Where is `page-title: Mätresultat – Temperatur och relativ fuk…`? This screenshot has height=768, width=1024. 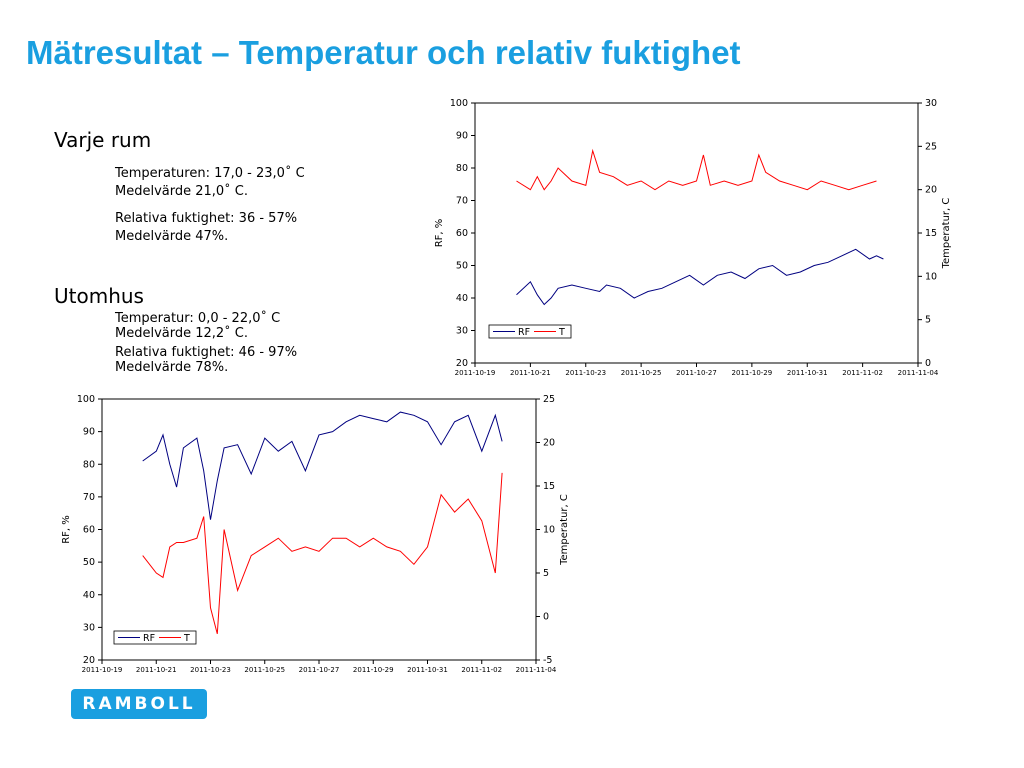
page-title: Mätresultat – Temperatur och relativ fuk… is located at coordinates (383, 52).